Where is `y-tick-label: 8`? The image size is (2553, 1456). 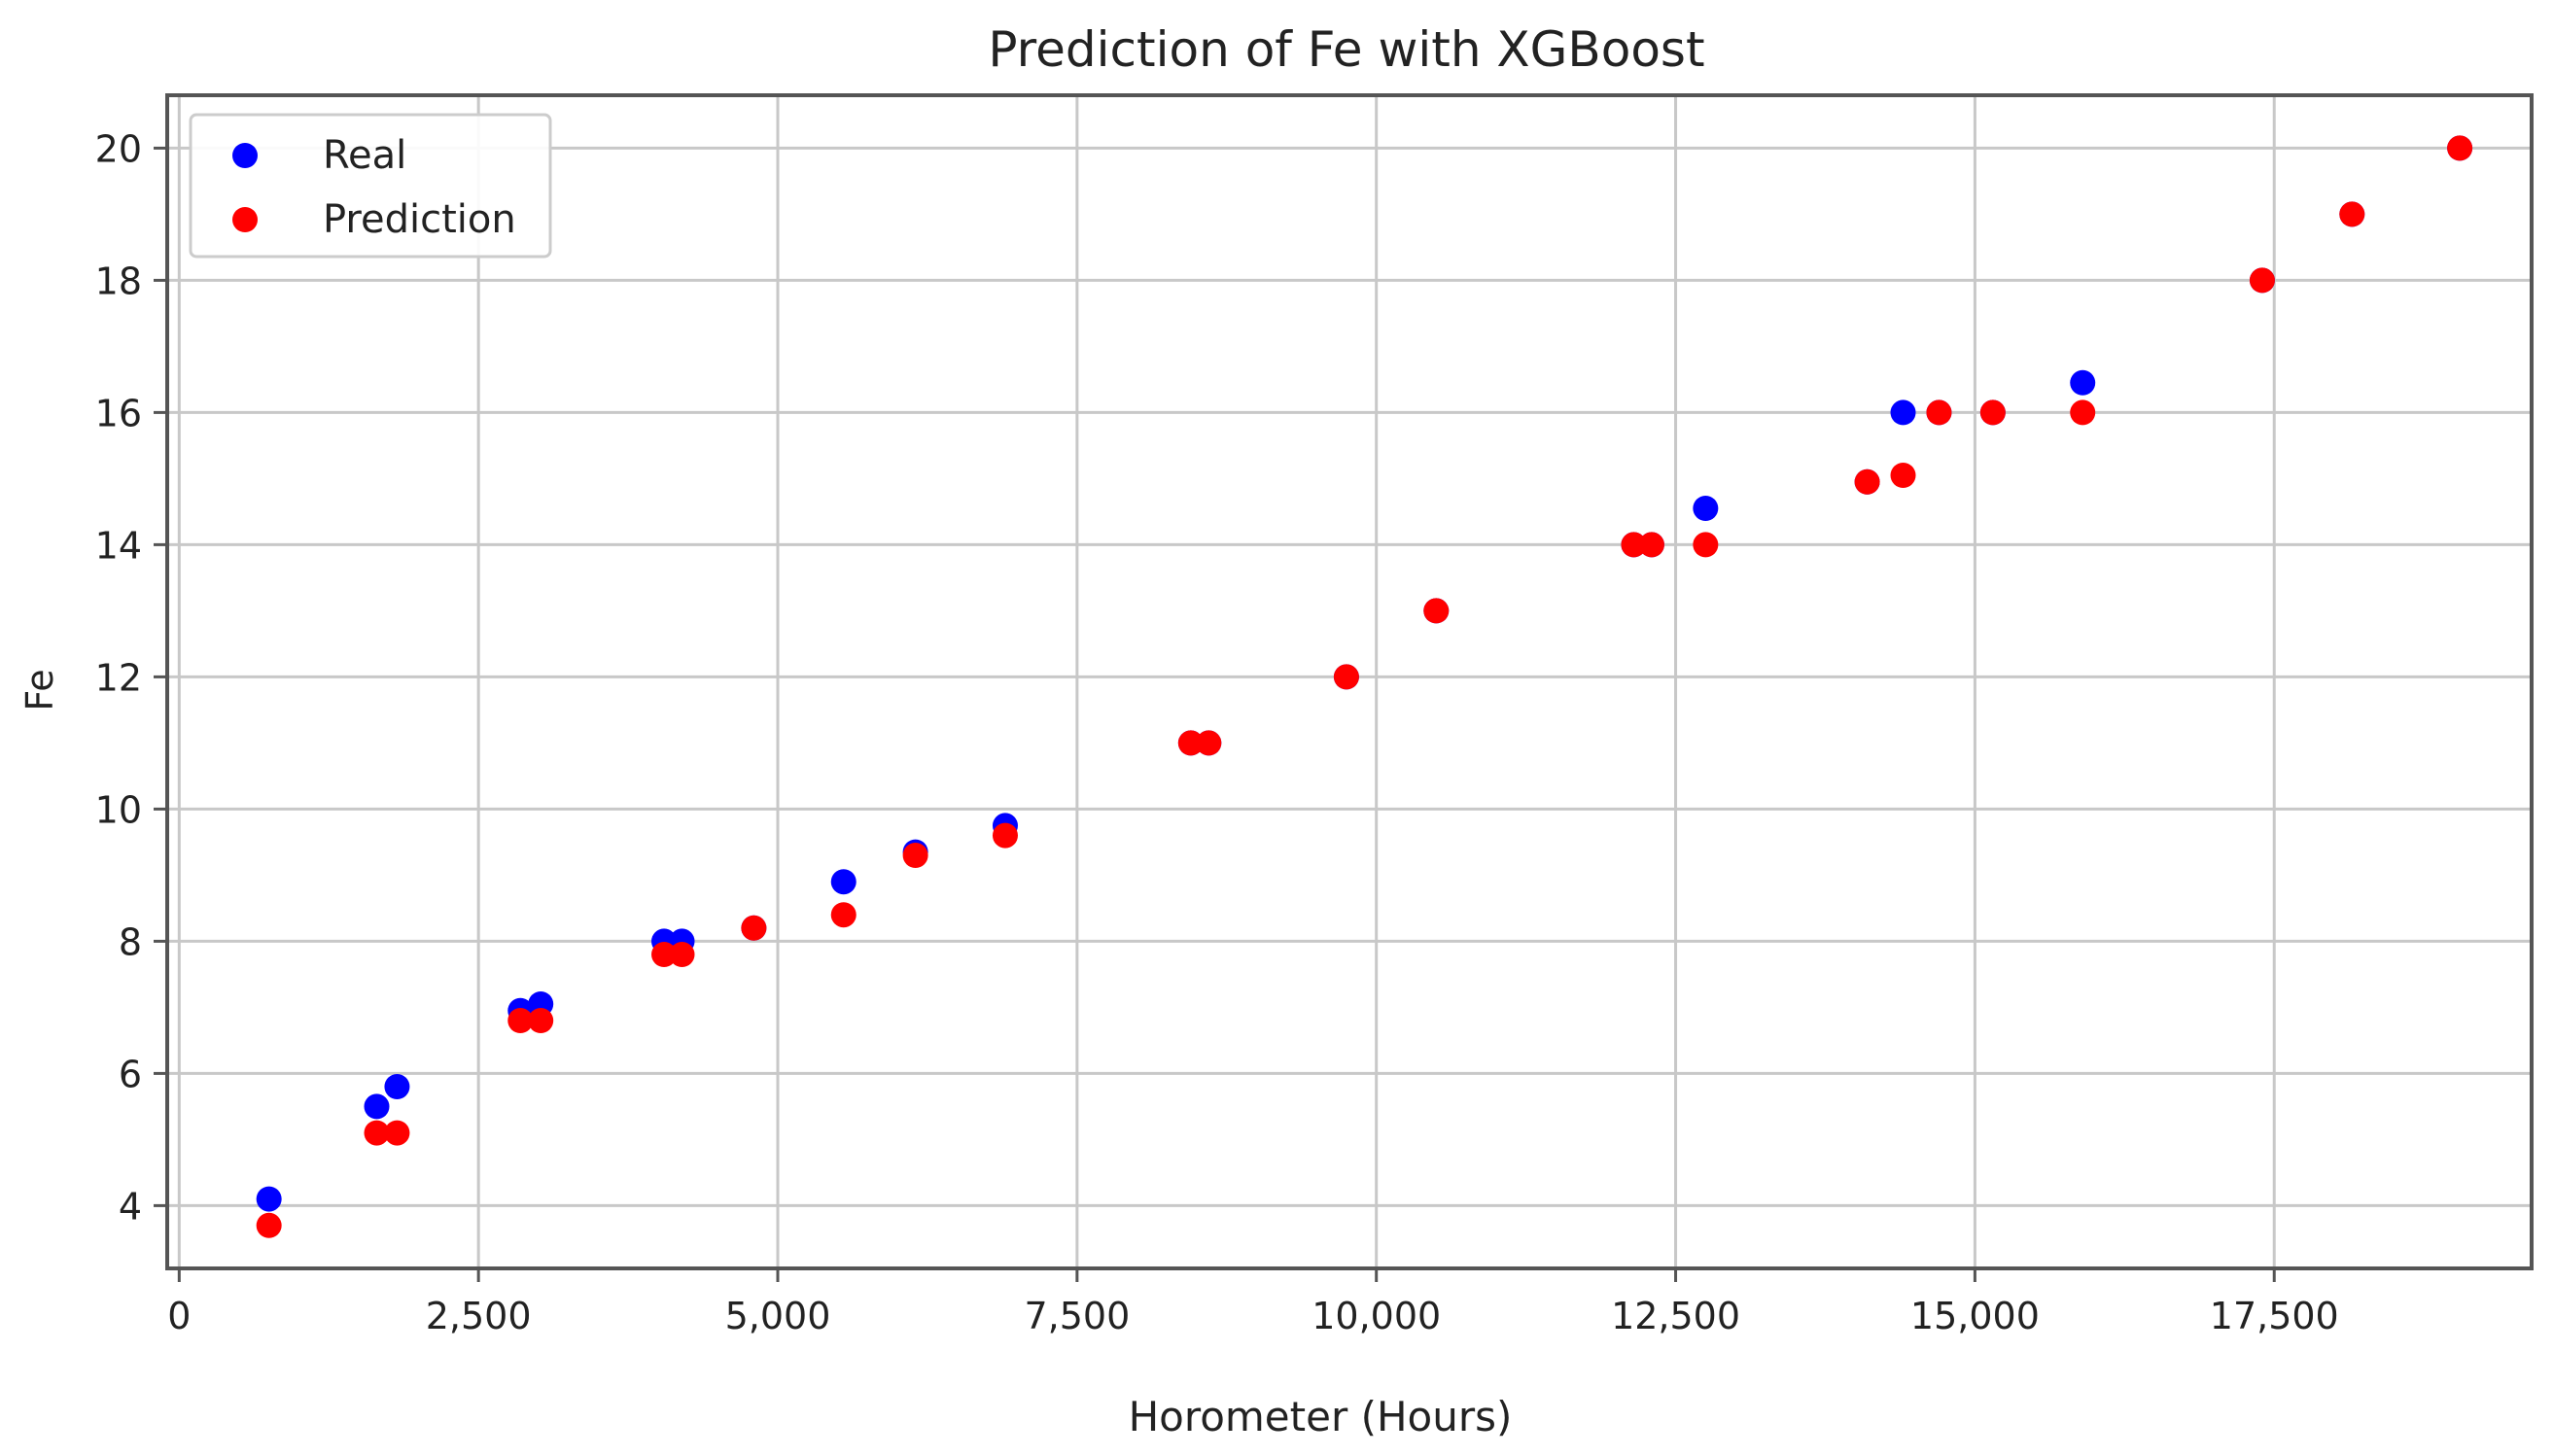 y-tick-label: 8 is located at coordinates (130, 941).